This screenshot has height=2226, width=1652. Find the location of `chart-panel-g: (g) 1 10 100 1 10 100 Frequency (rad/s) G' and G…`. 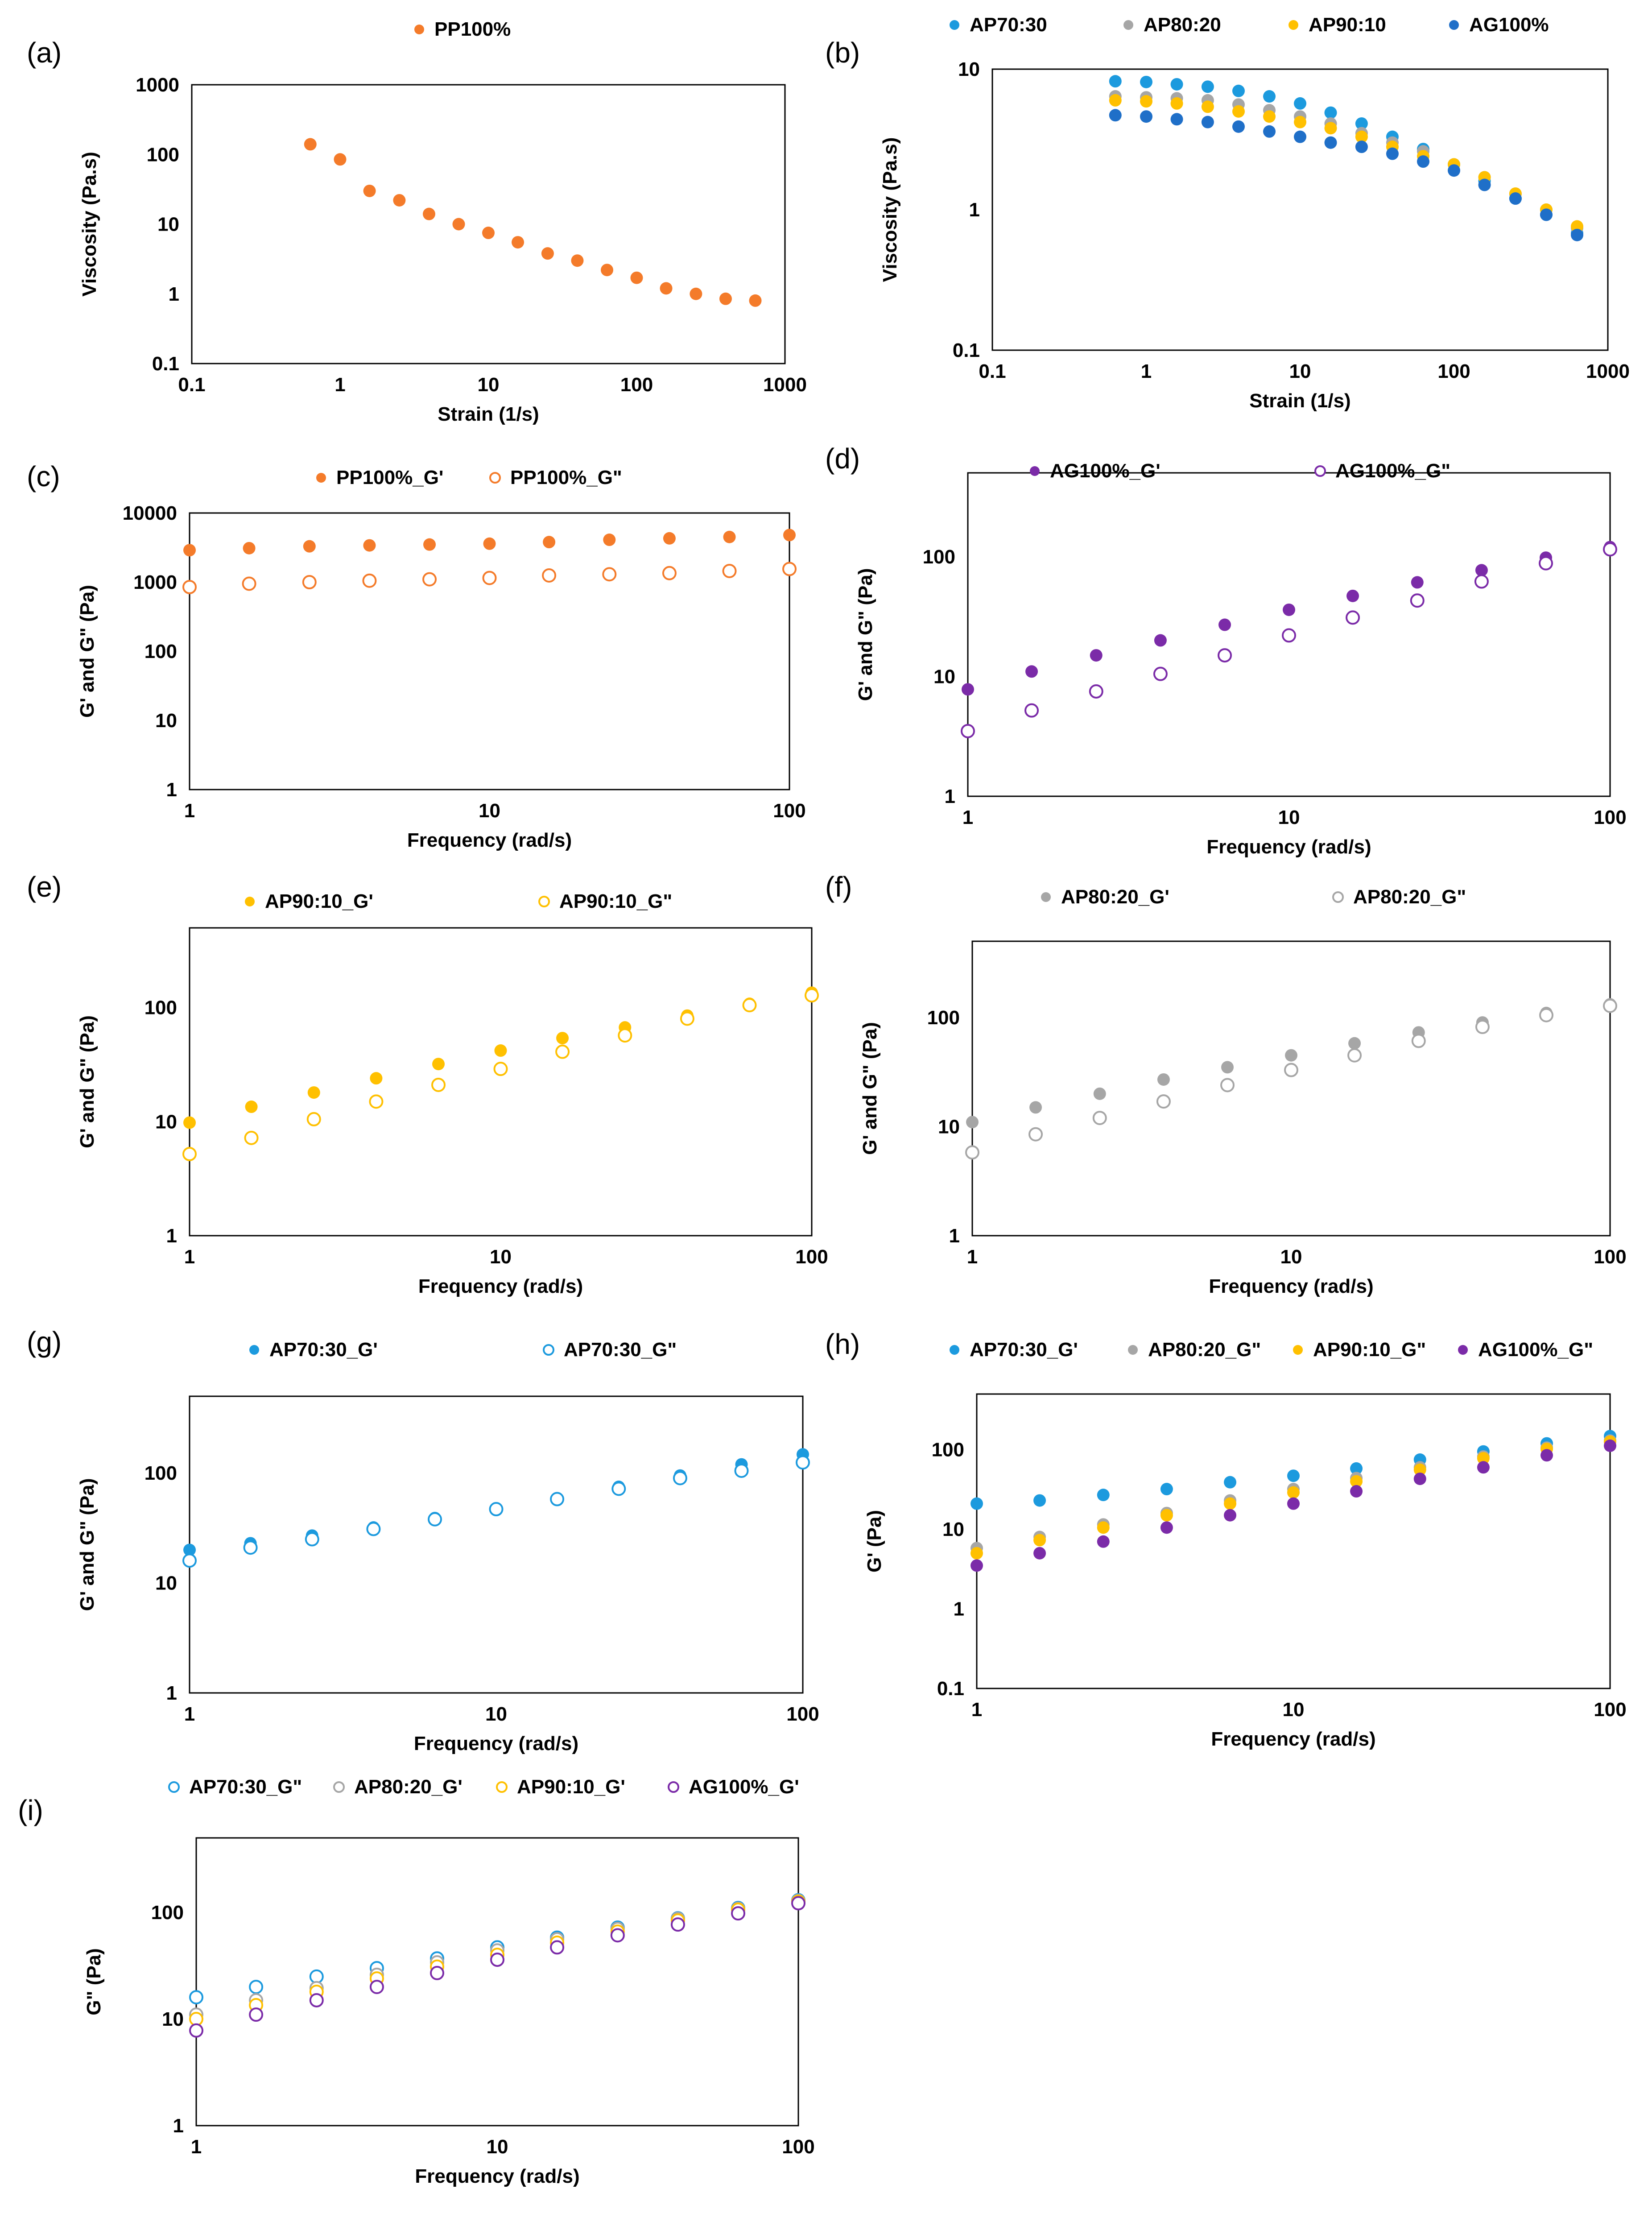

chart-panel-g: (g) 1 10 100 1 10 100 Frequency (rad/s) G' and G… is located at coordinates (423, 1540).